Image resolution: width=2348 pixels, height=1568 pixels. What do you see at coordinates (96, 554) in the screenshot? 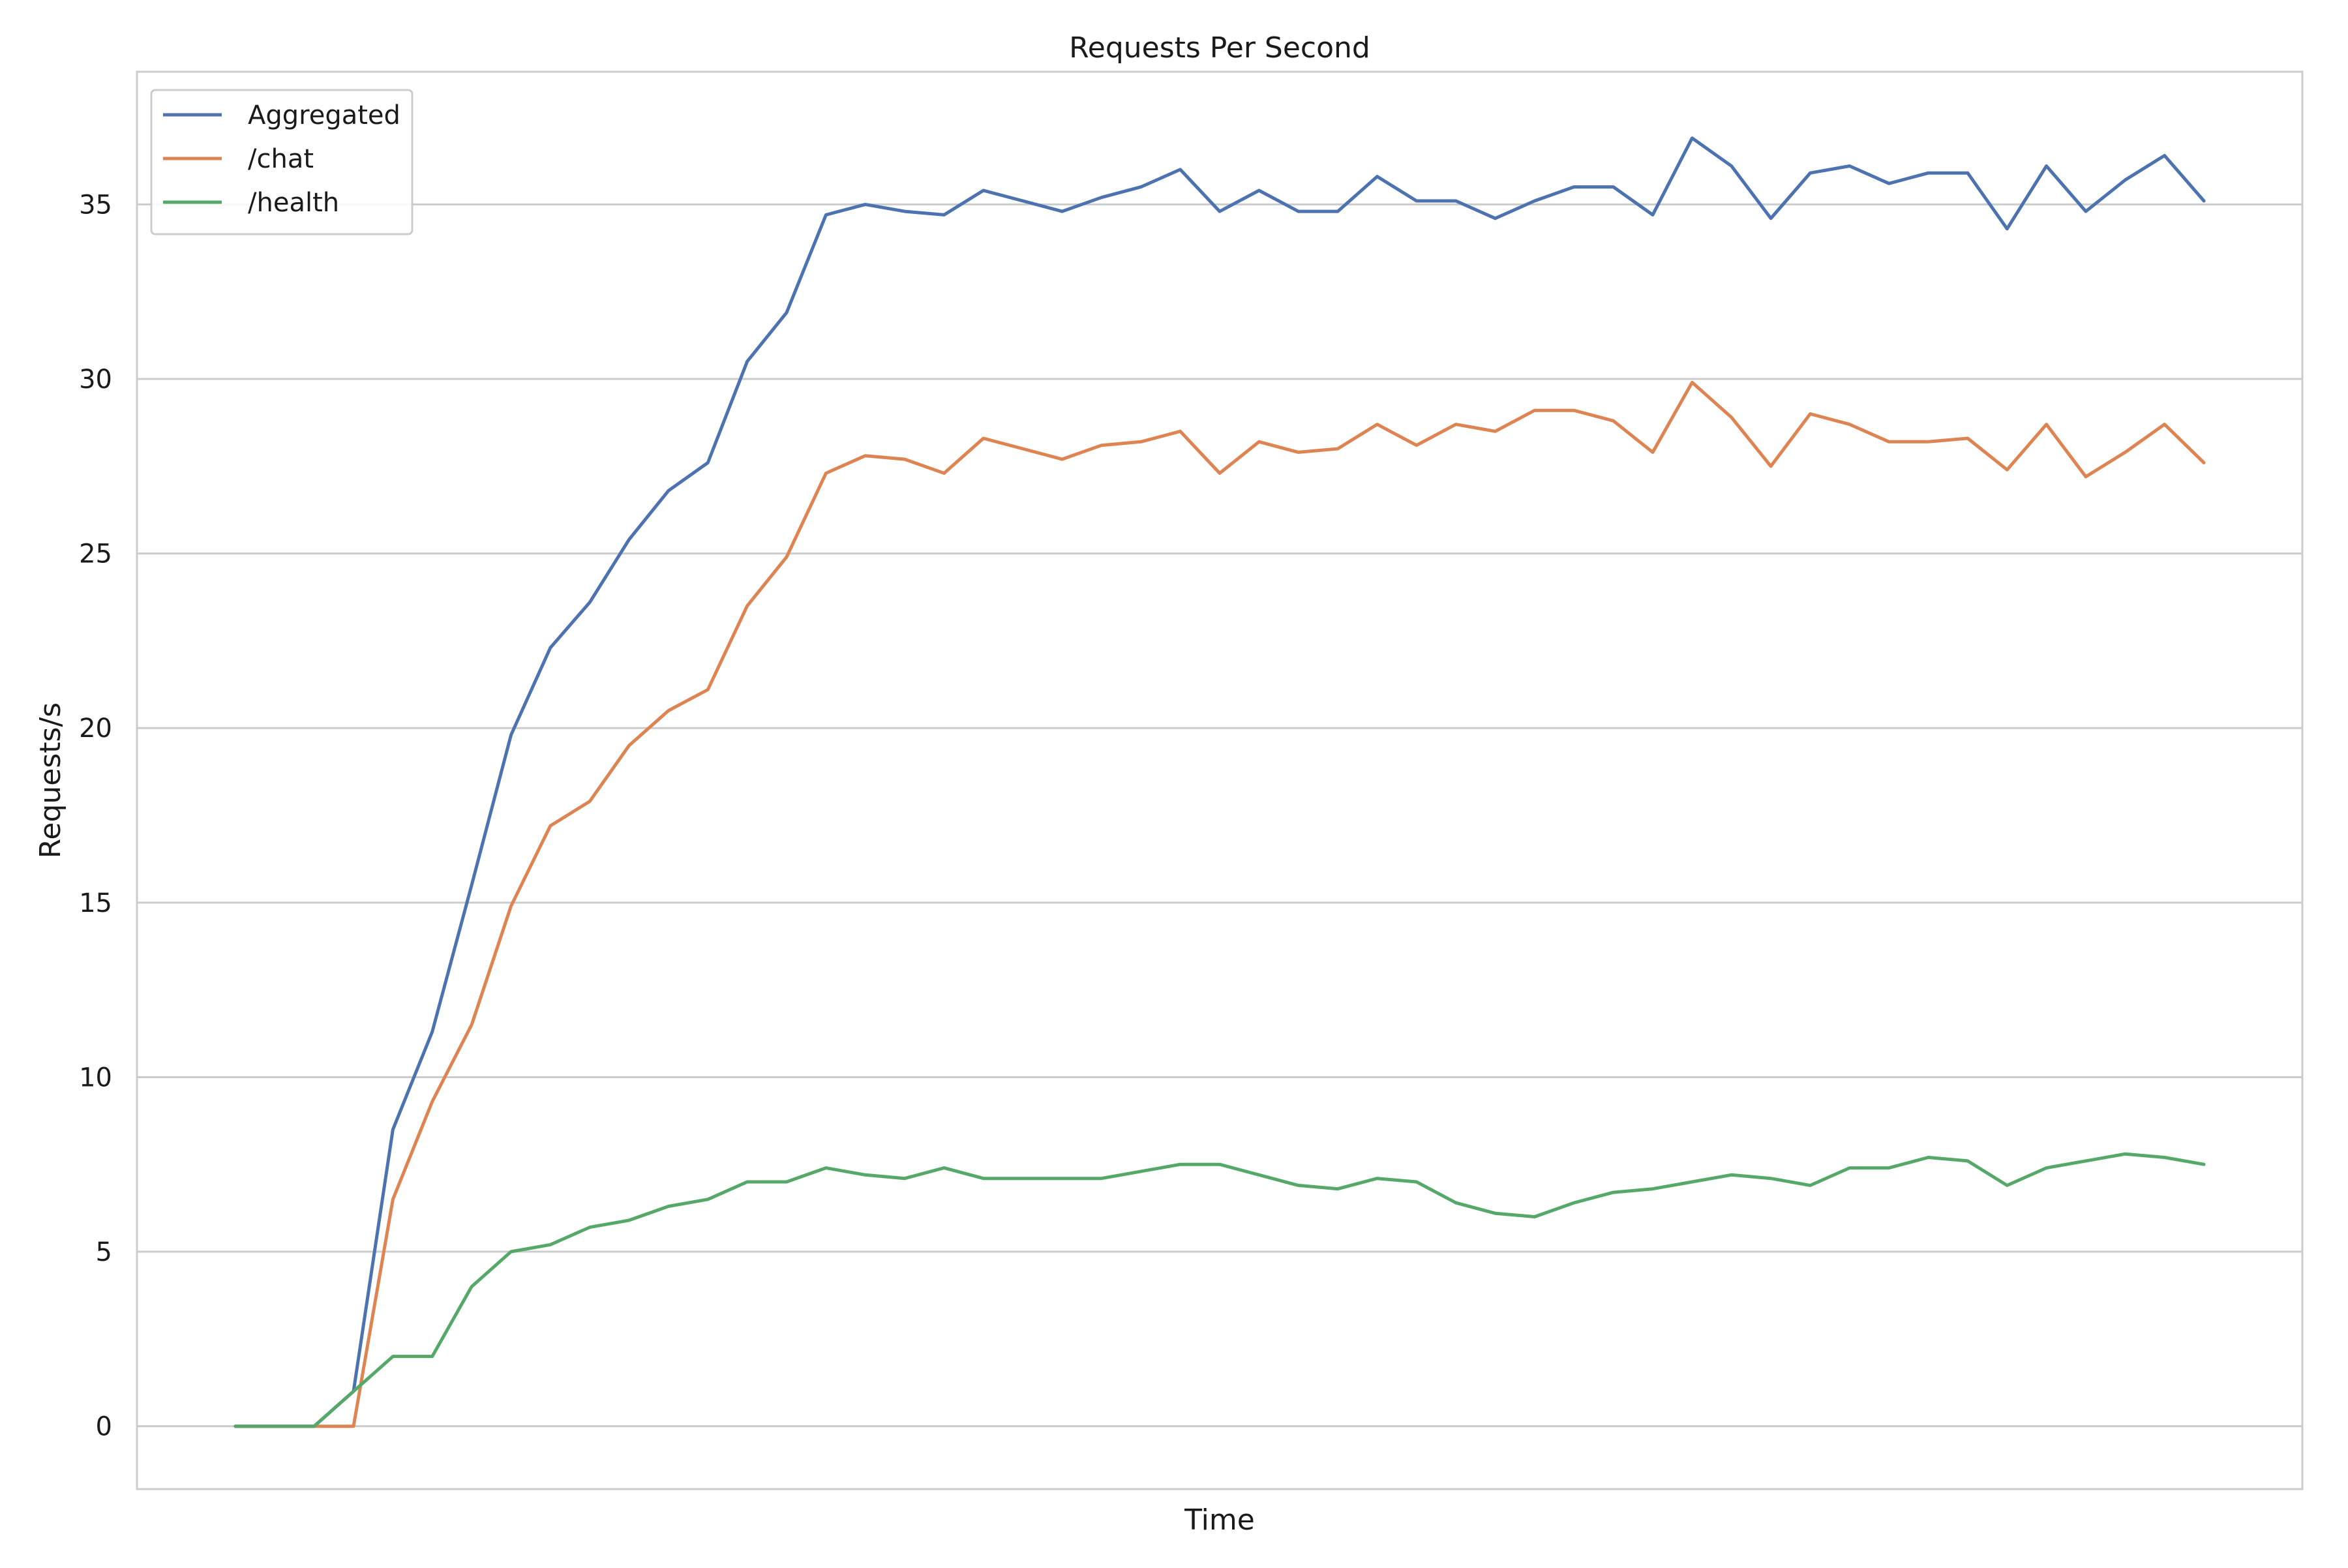
I see `y-tick-label: 25` at bounding box center [96, 554].